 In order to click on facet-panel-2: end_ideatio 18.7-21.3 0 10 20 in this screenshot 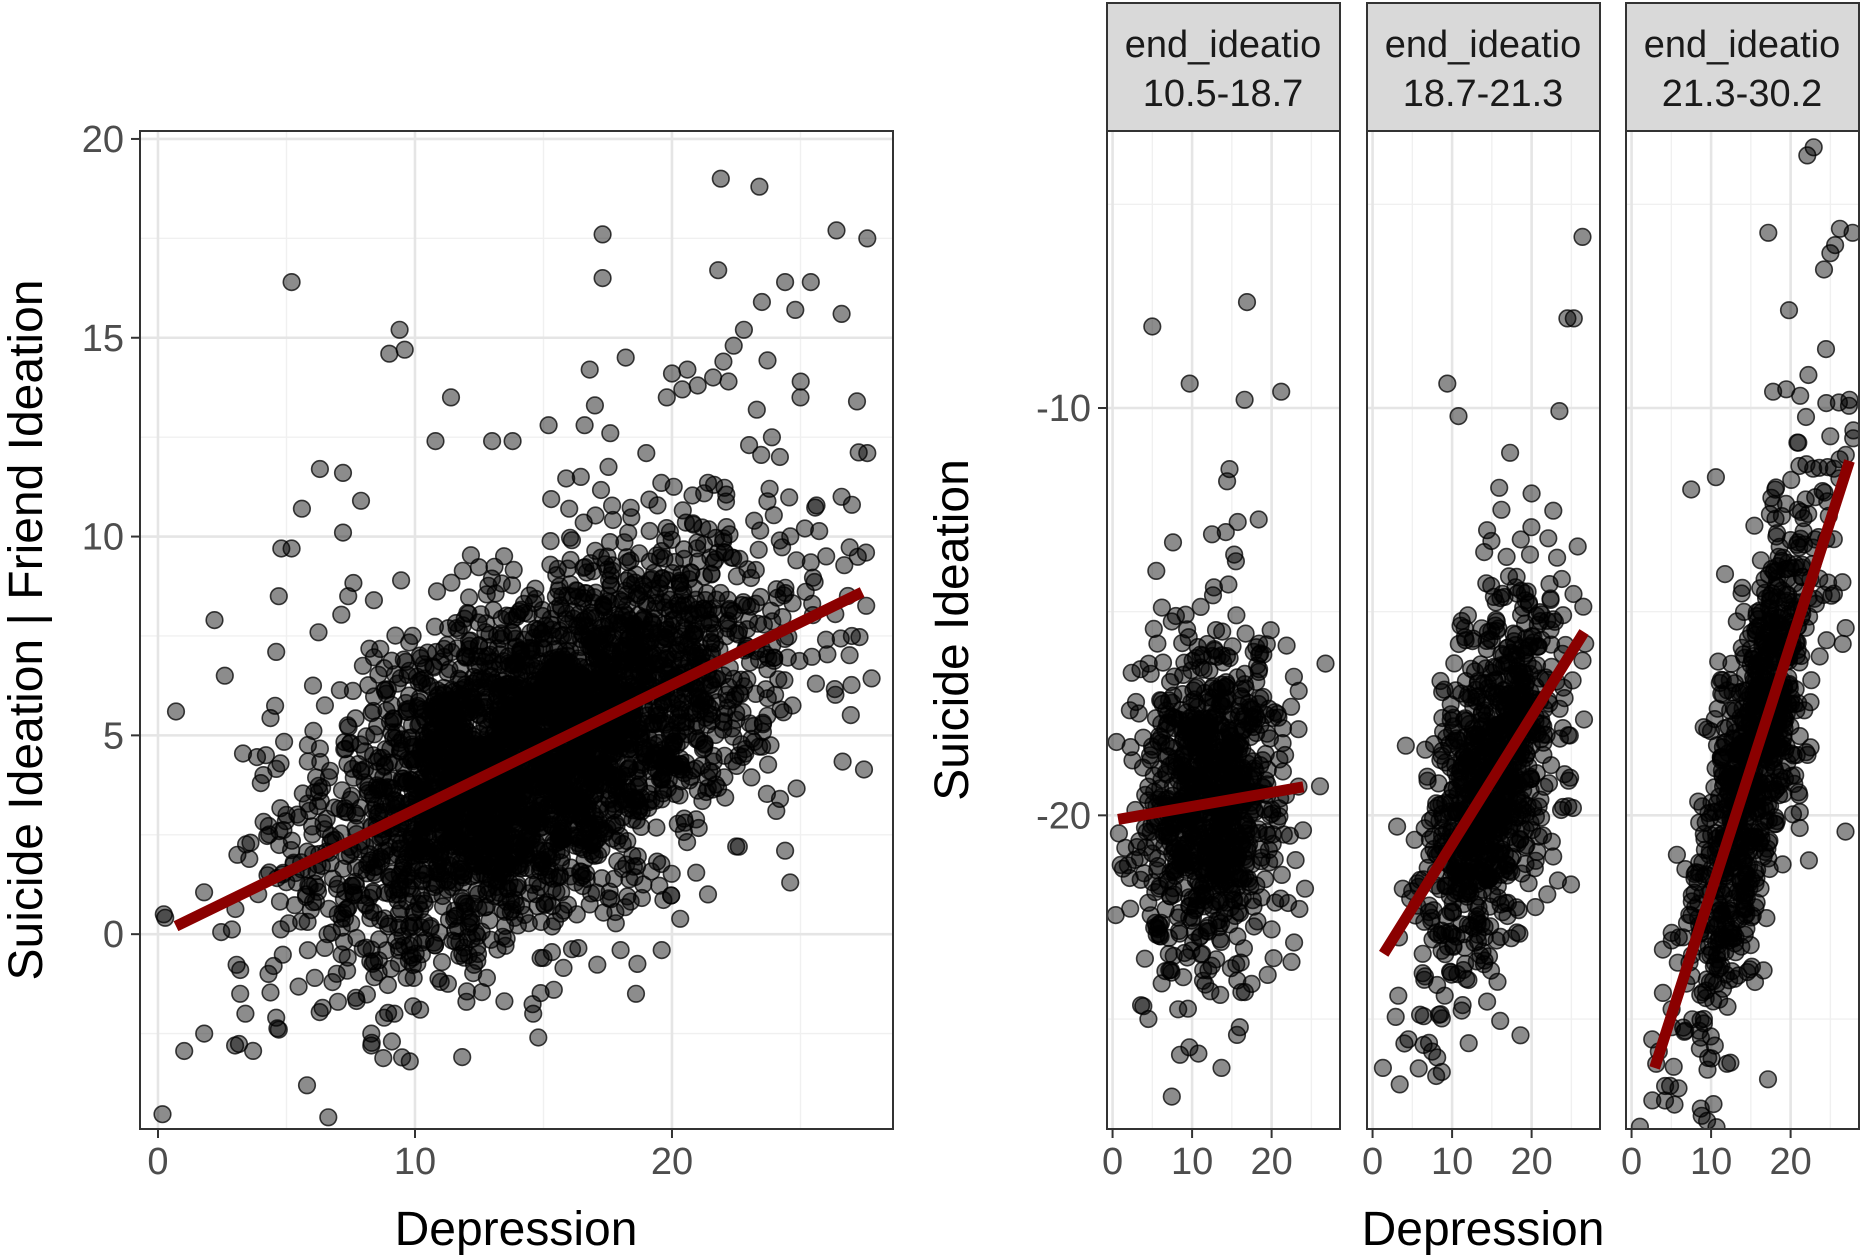, I will do `click(1481, 592)`.